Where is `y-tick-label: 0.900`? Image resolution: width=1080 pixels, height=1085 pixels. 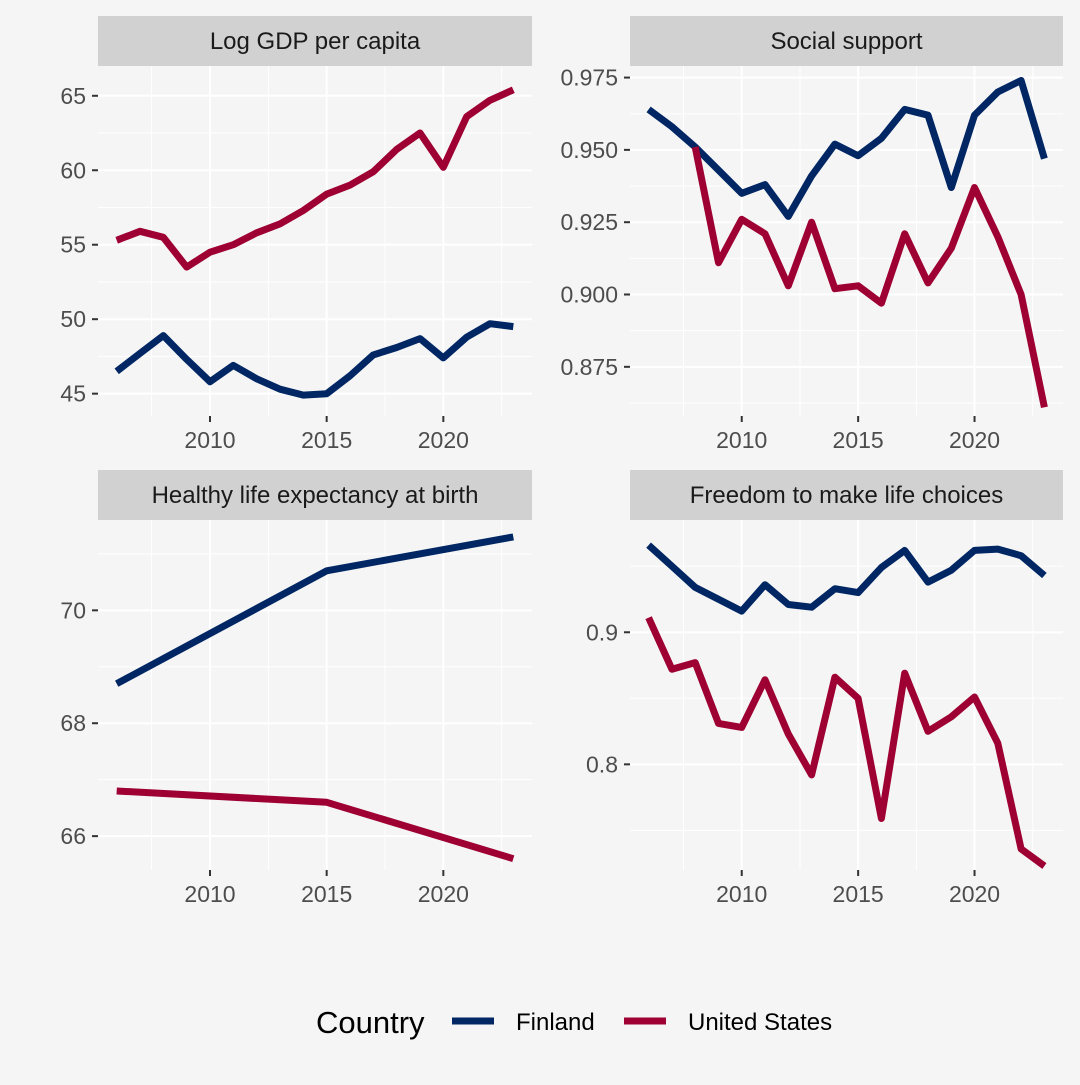
y-tick-label: 0.900 is located at coordinates (589, 295).